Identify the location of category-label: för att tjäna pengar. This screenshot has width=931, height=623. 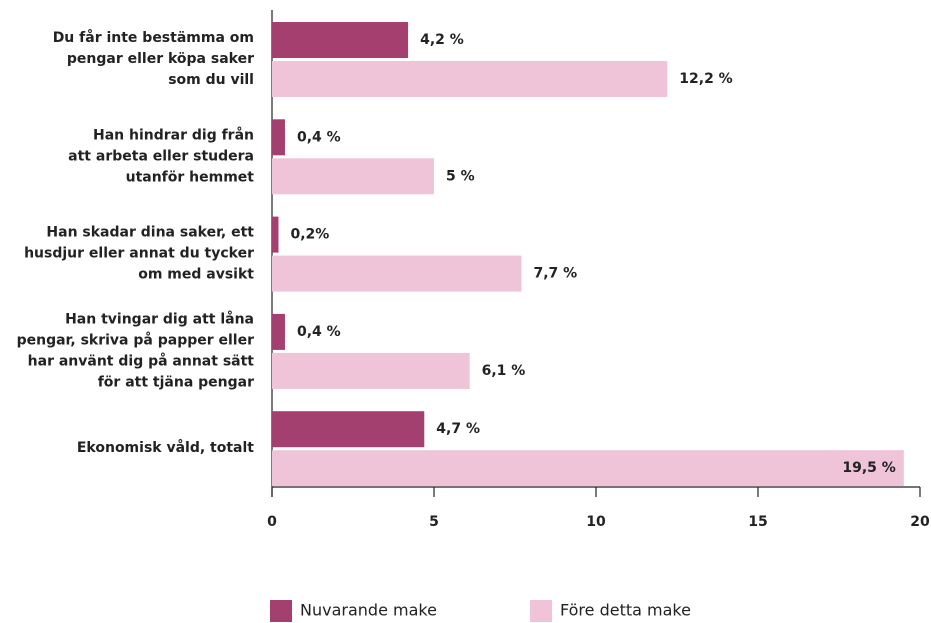
(176, 382).